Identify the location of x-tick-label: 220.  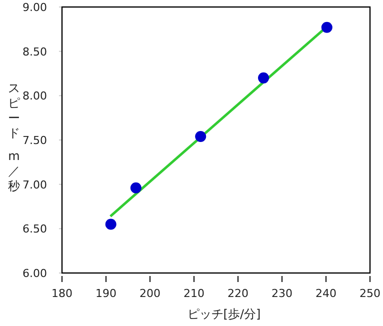
(238, 293).